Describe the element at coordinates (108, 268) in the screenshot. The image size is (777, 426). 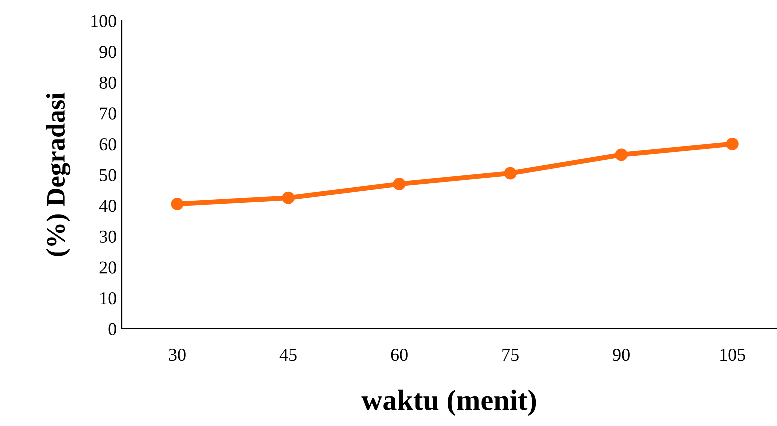
I see `y-tick-label: 20` at that location.